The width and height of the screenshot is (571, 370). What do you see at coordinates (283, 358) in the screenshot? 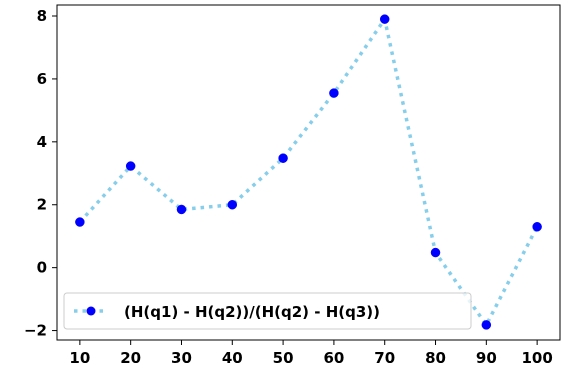
I see `x-tick-label: 50` at bounding box center [283, 358].